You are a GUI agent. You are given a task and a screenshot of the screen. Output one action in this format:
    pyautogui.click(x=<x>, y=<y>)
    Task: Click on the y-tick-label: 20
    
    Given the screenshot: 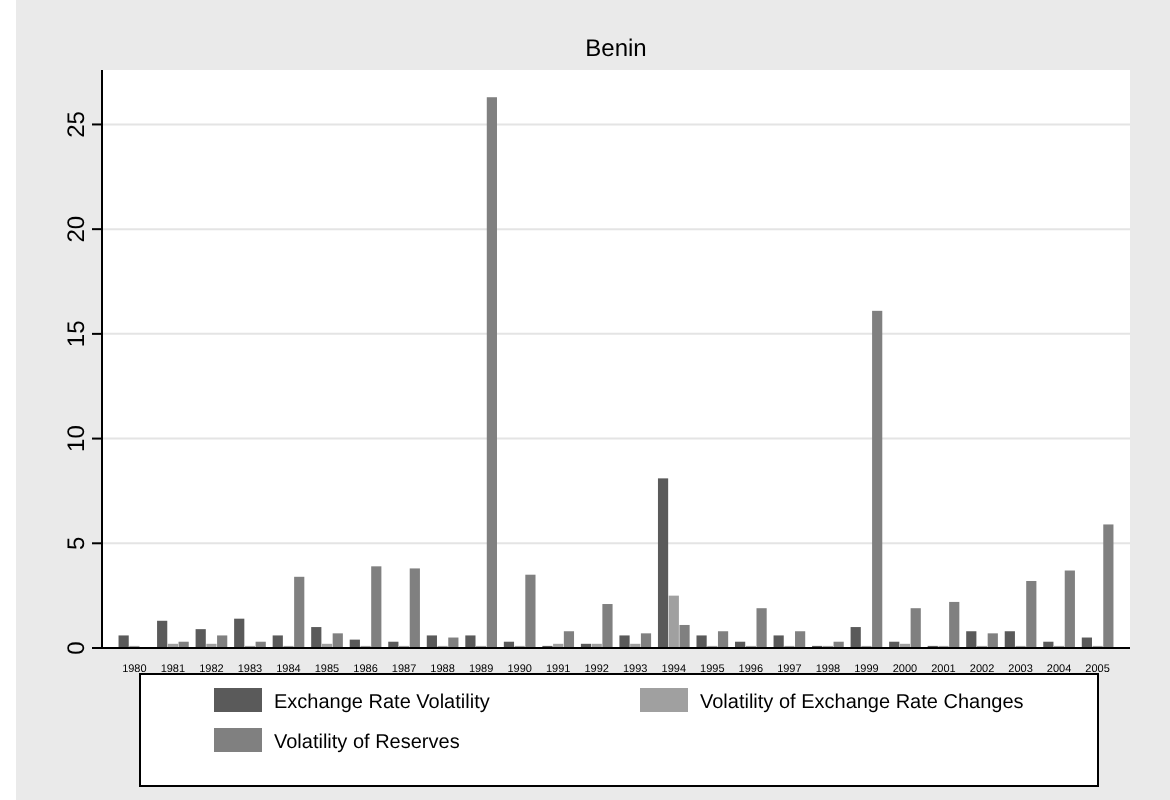 What is the action you would take?
    pyautogui.click(x=76, y=229)
    